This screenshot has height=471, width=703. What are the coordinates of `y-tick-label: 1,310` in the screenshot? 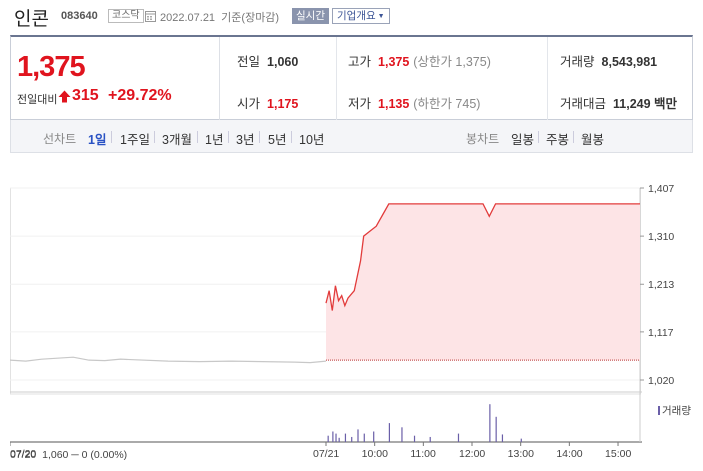 It's located at (661, 237).